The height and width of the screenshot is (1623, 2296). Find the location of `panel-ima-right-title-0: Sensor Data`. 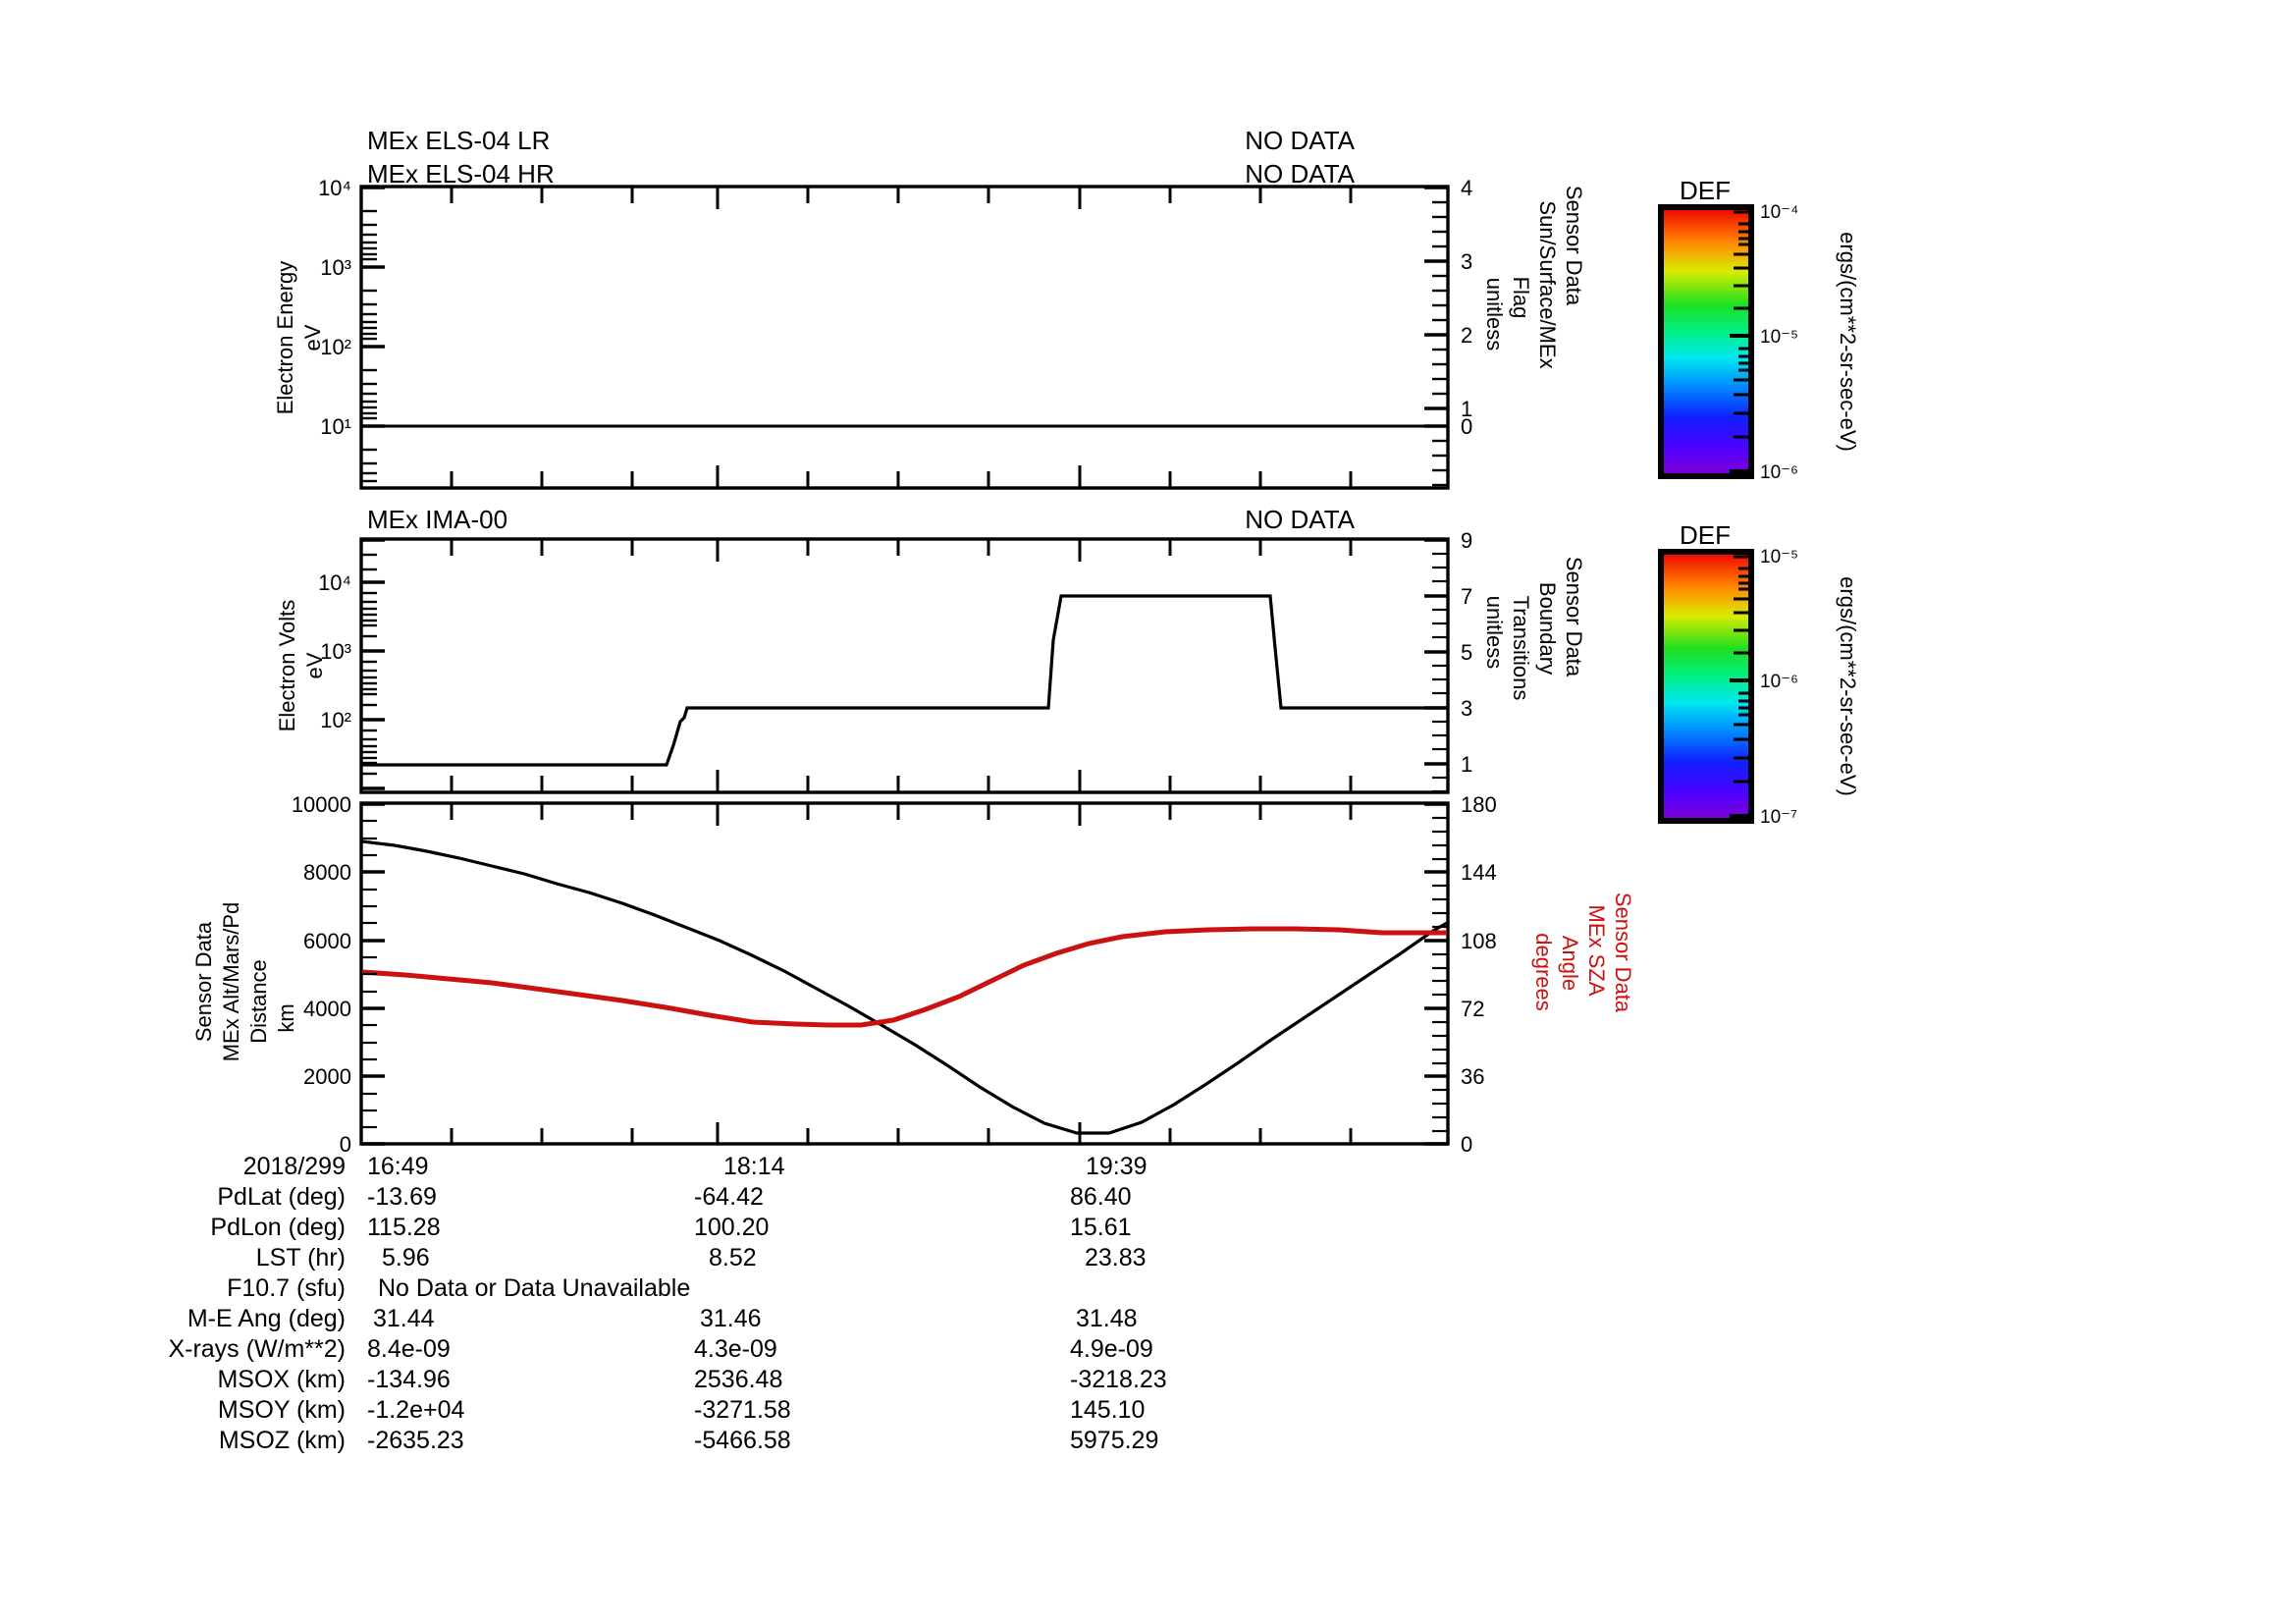

panel-ima-right-title-0: Sensor Data is located at coordinates (1574, 617).